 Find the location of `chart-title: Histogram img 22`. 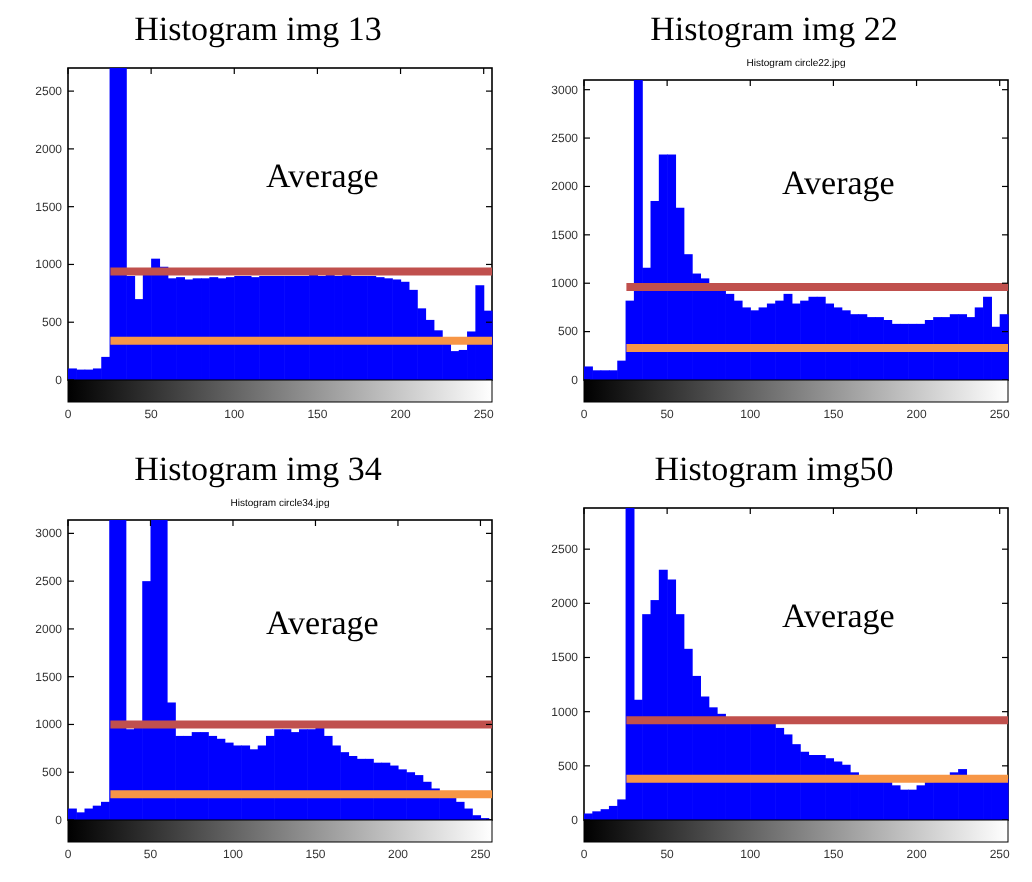

chart-title: Histogram img 22 is located at coordinates (774, 29).